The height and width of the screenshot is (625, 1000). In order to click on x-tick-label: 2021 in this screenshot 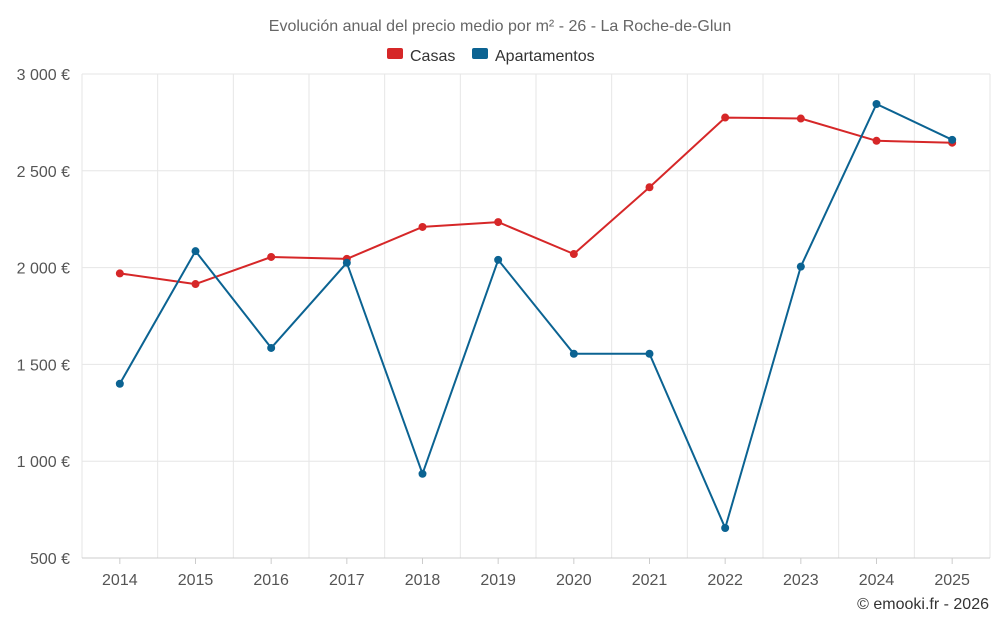, I will do `click(650, 580)`.